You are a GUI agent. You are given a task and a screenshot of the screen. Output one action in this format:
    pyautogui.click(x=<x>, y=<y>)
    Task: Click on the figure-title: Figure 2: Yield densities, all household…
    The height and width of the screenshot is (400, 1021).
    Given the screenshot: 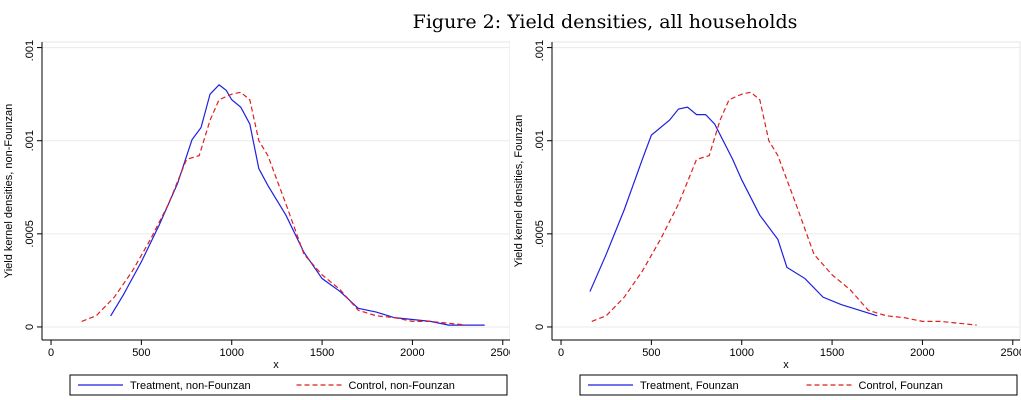 What is the action you would take?
    pyautogui.click(x=605, y=22)
    